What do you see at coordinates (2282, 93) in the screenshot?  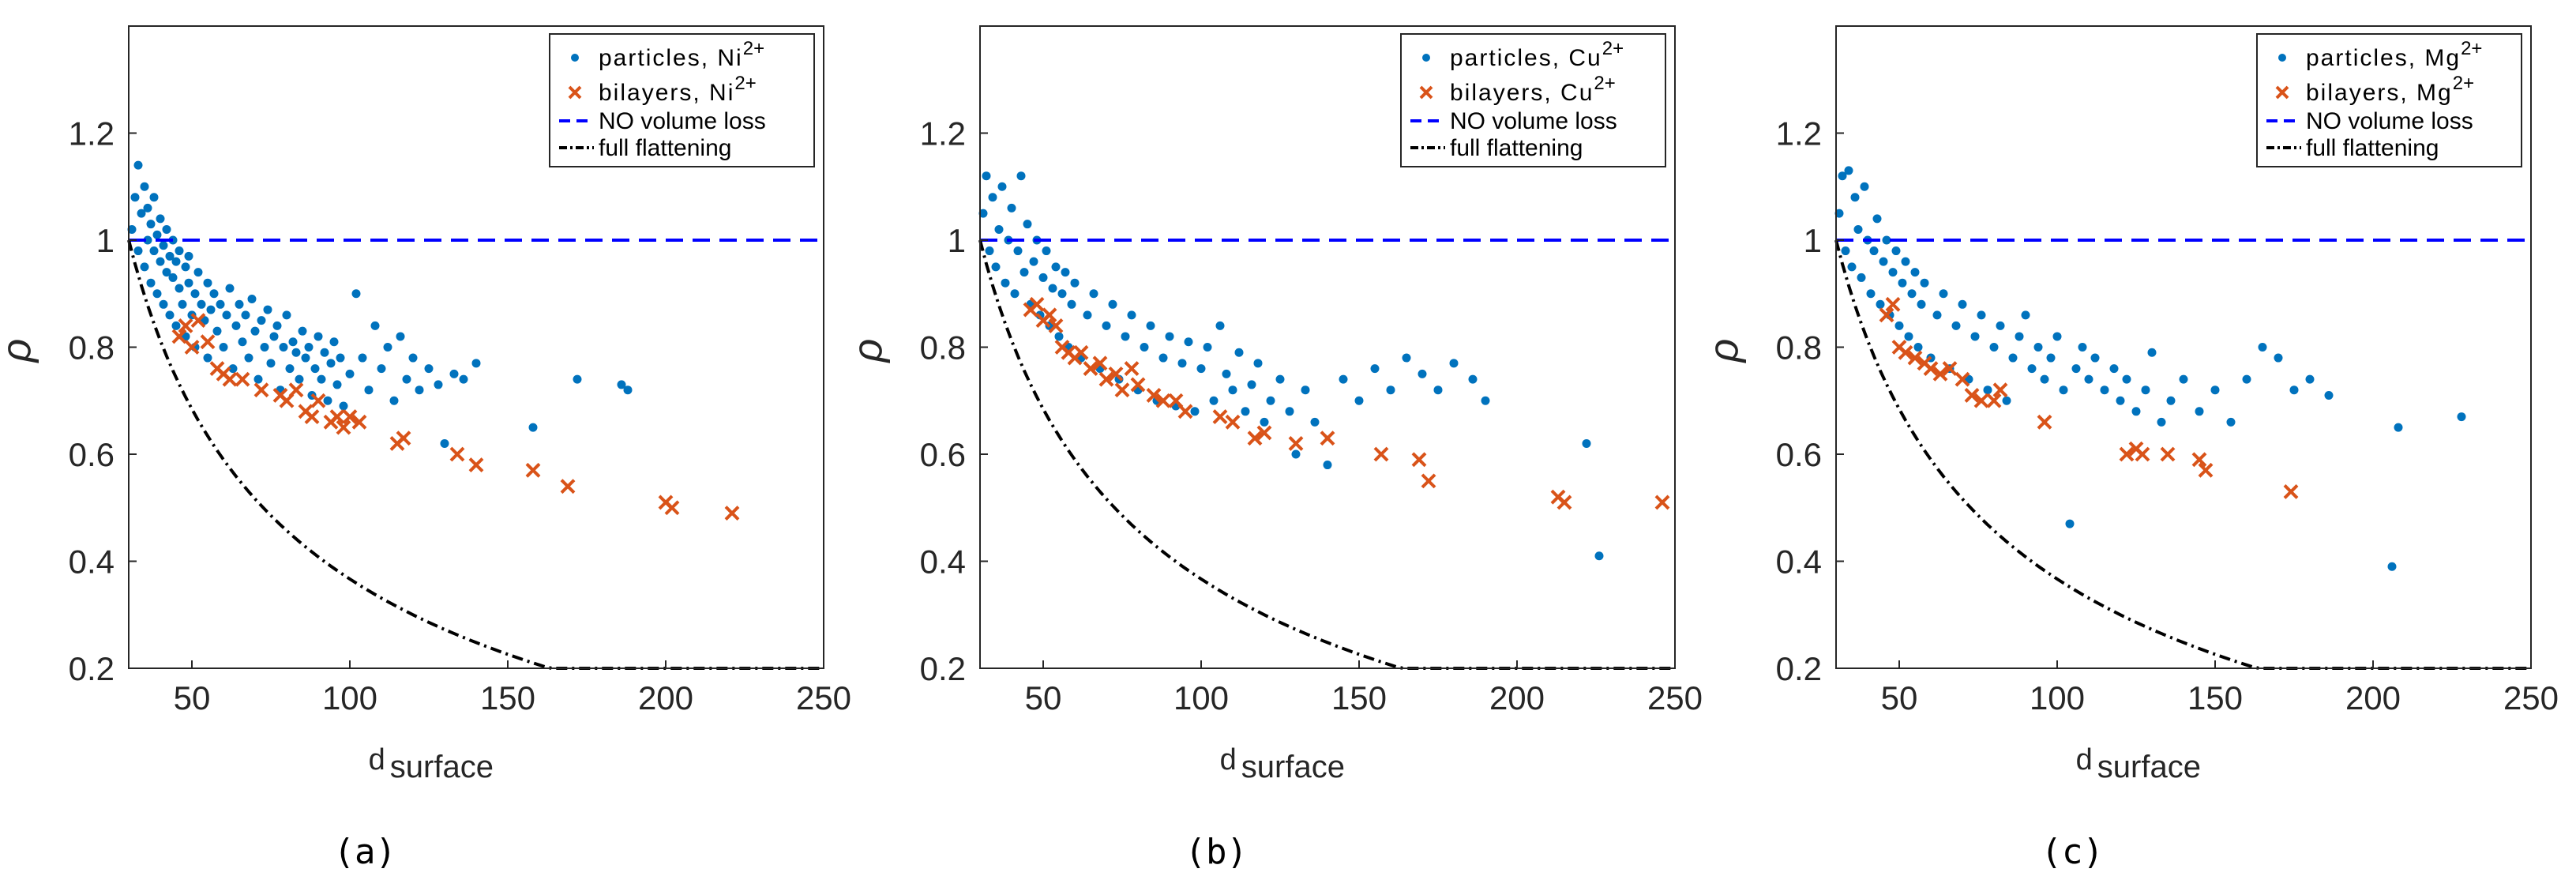 I see `legend-bilayers-marker` at bounding box center [2282, 93].